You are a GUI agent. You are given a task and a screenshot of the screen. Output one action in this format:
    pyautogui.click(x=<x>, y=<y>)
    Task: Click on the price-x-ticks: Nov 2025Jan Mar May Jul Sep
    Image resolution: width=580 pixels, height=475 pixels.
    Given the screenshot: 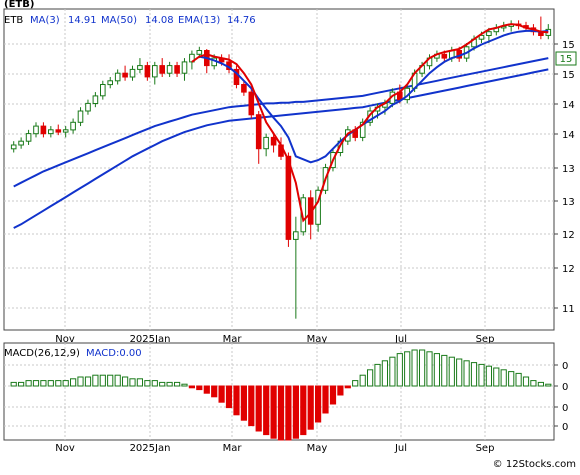 What is the action you would take?
    pyautogui.click(x=274, y=339)
    